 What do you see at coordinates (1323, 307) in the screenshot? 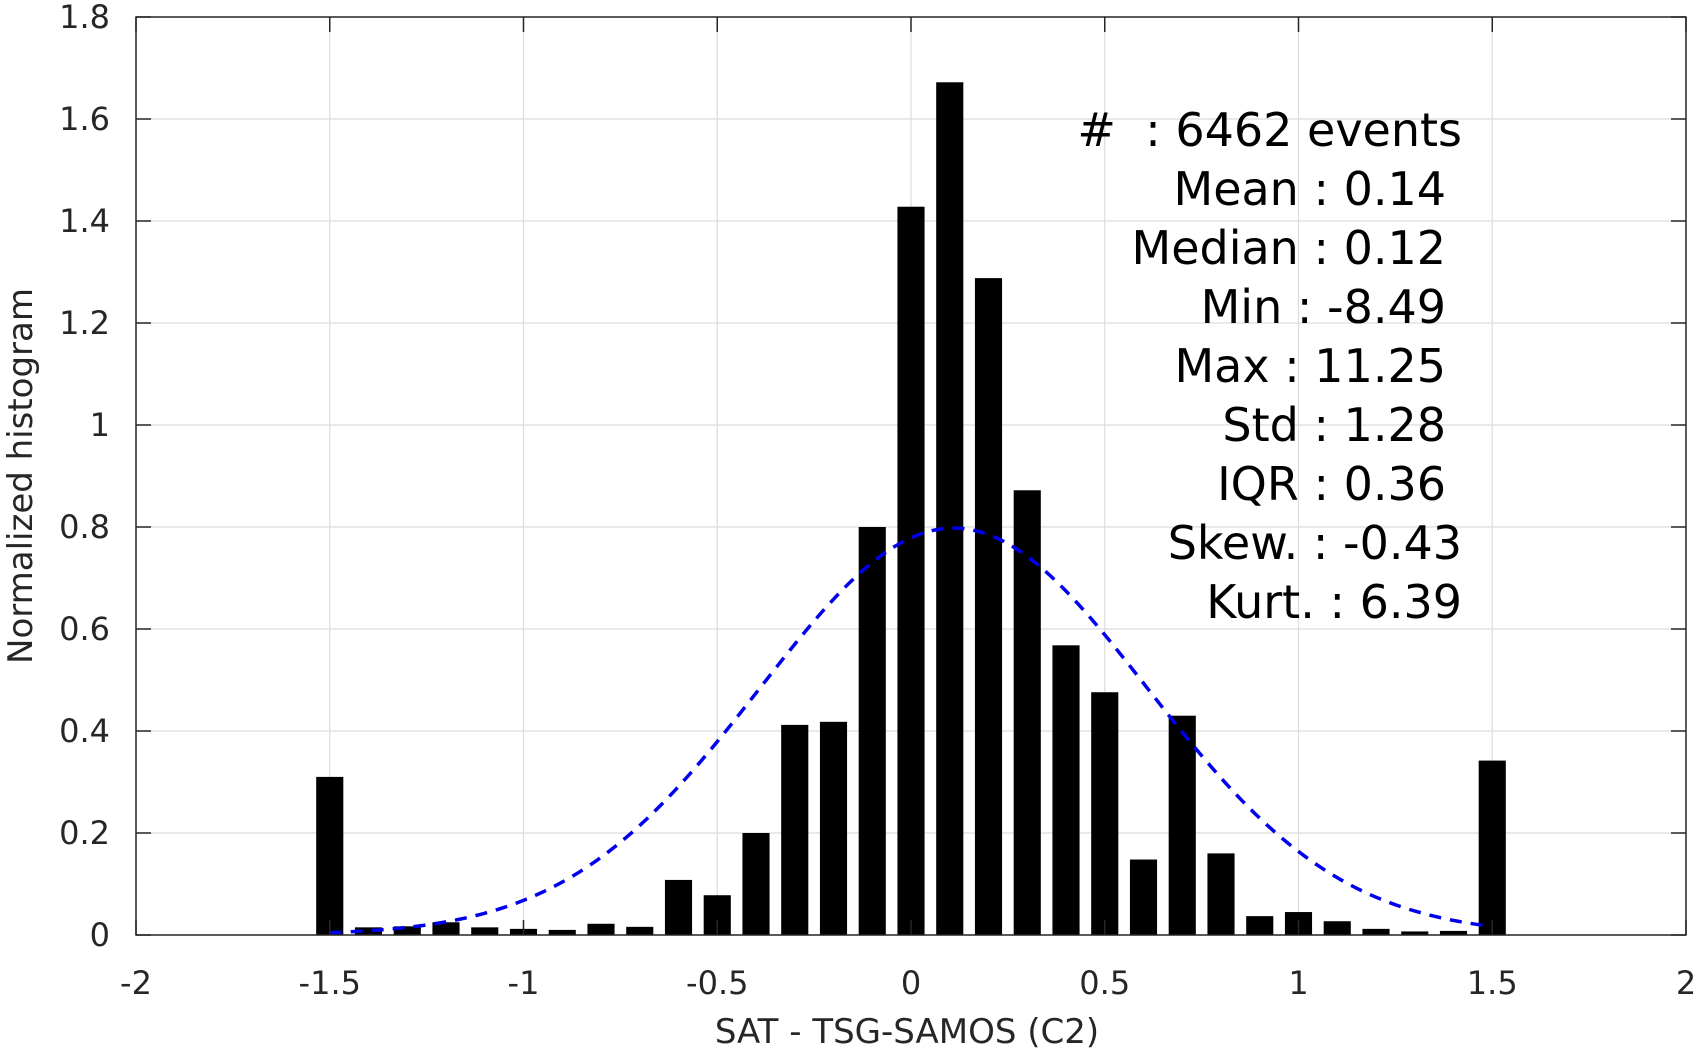
I see `stat-min: Min : -8.49` at bounding box center [1323, 307].